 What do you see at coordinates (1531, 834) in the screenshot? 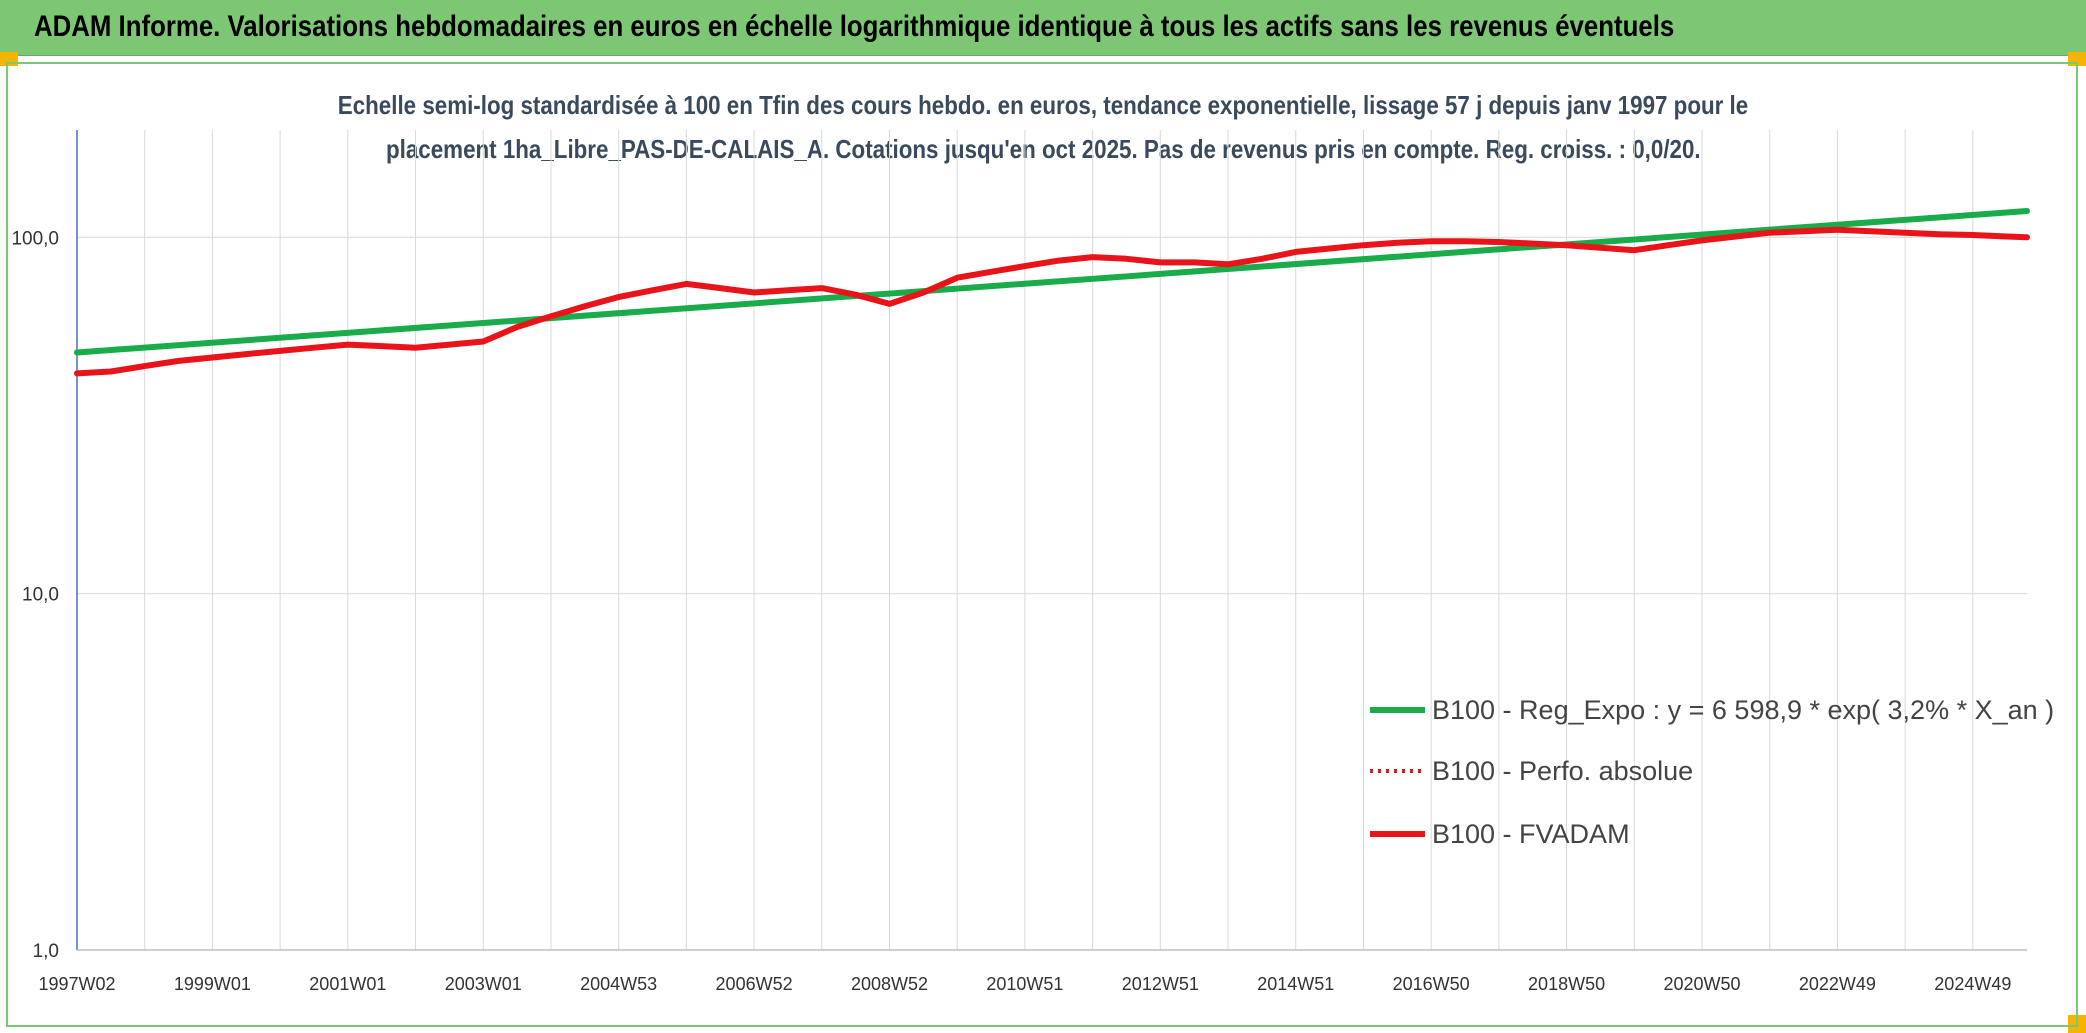
I see `legend-label-fvadam: B100 - FVADAM` at bounding box center [1531, 834].